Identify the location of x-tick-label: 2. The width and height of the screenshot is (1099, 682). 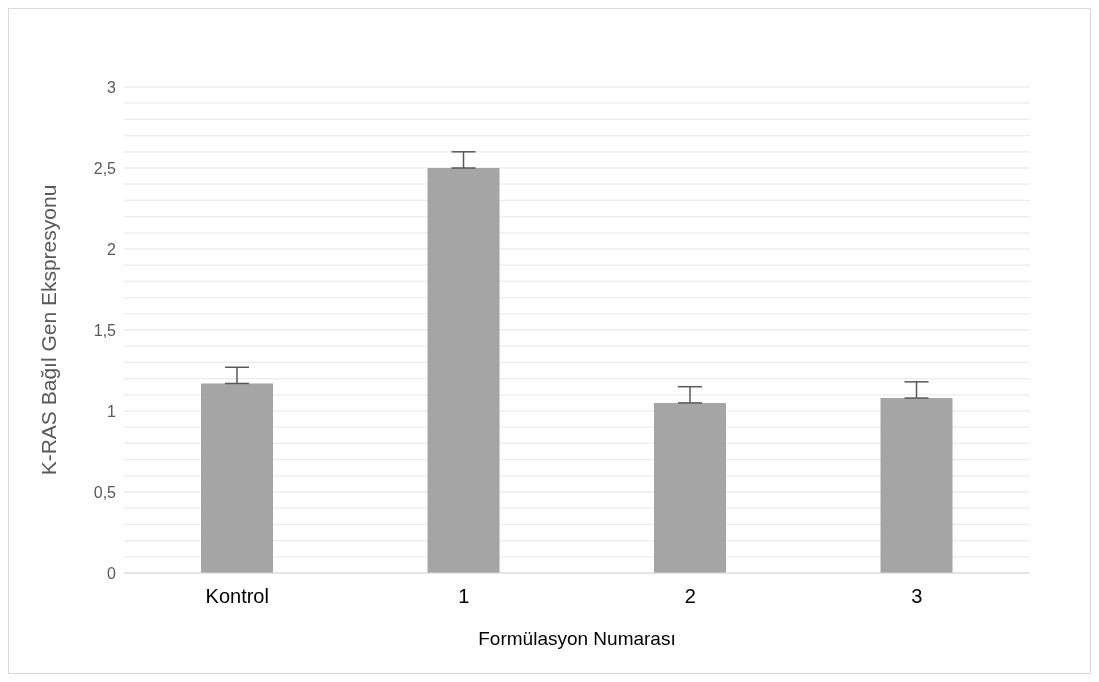
(690, 596).